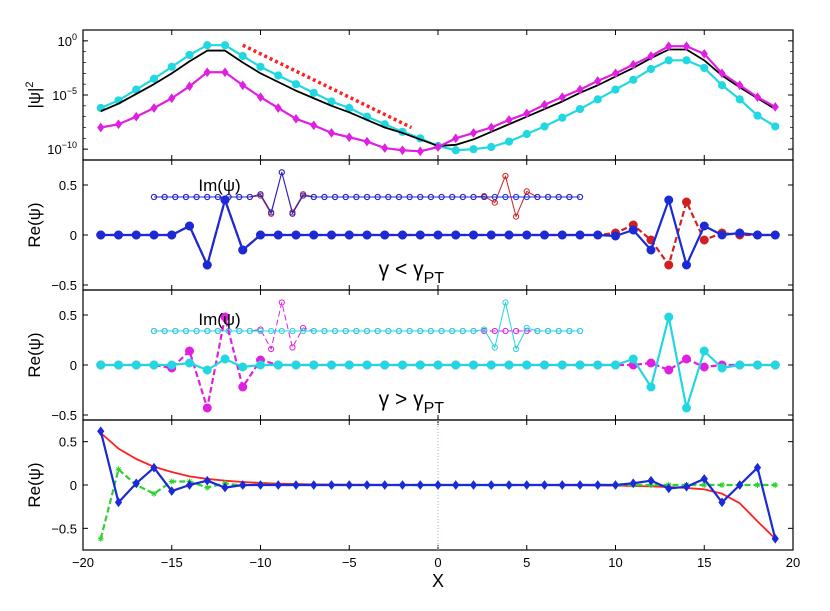 The width and height of the screenshot is (830, 611). Describe the element at coordinates (260, 562) in the screenshot. I see `x-tick-label: −10` at that location.